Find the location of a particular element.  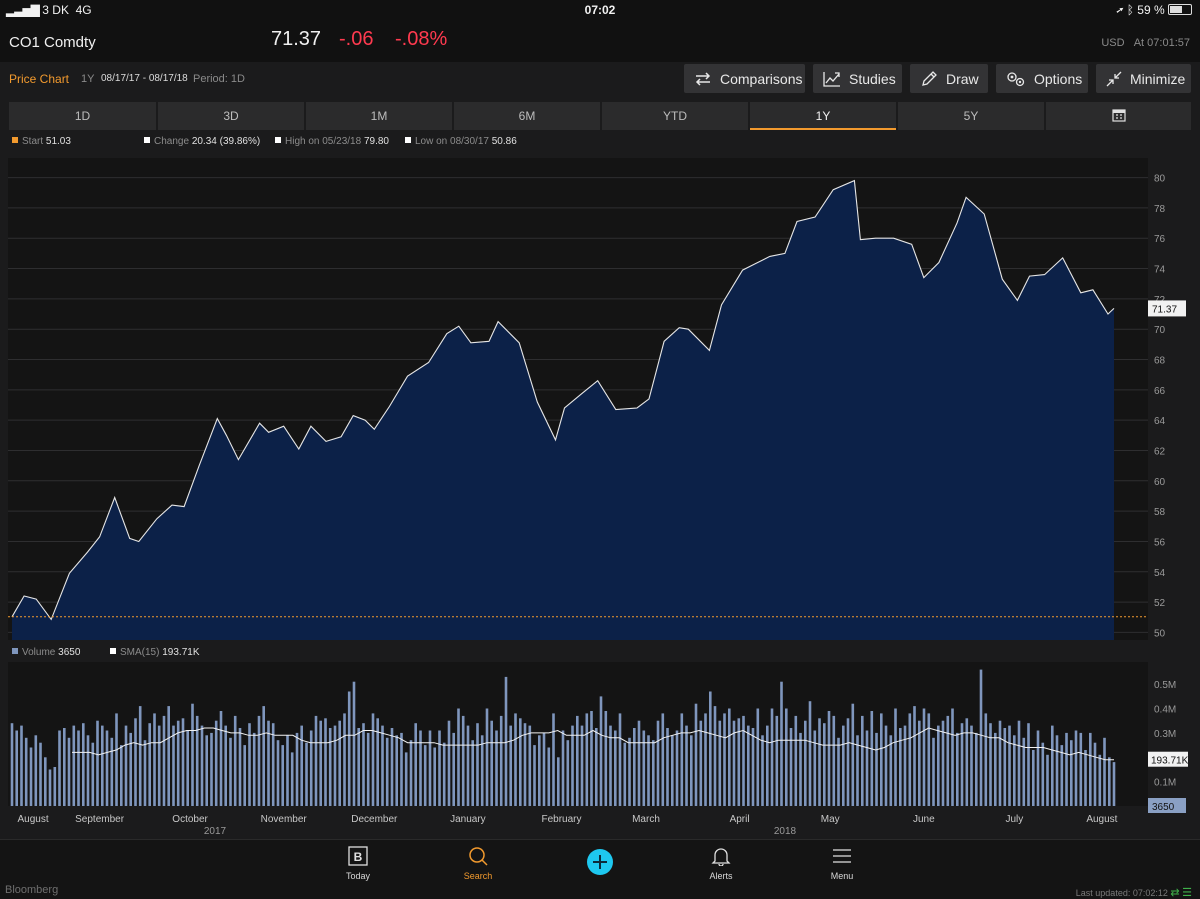

volume-tick-label: 0.3M is located at coordinates (1165, 734).